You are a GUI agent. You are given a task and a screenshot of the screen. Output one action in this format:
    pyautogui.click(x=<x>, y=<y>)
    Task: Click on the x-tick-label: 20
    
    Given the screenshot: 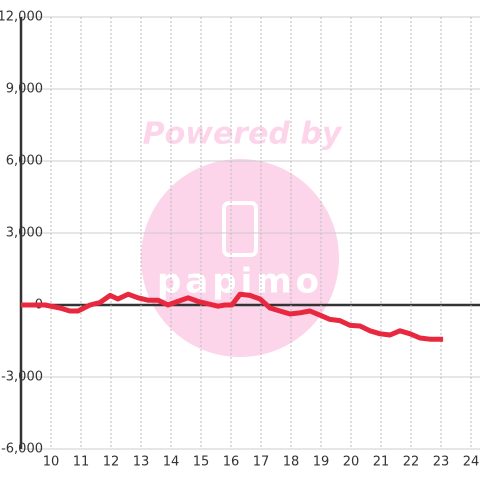 What is the action you would take?
    pyautogui.click(x=351, y=462)
    